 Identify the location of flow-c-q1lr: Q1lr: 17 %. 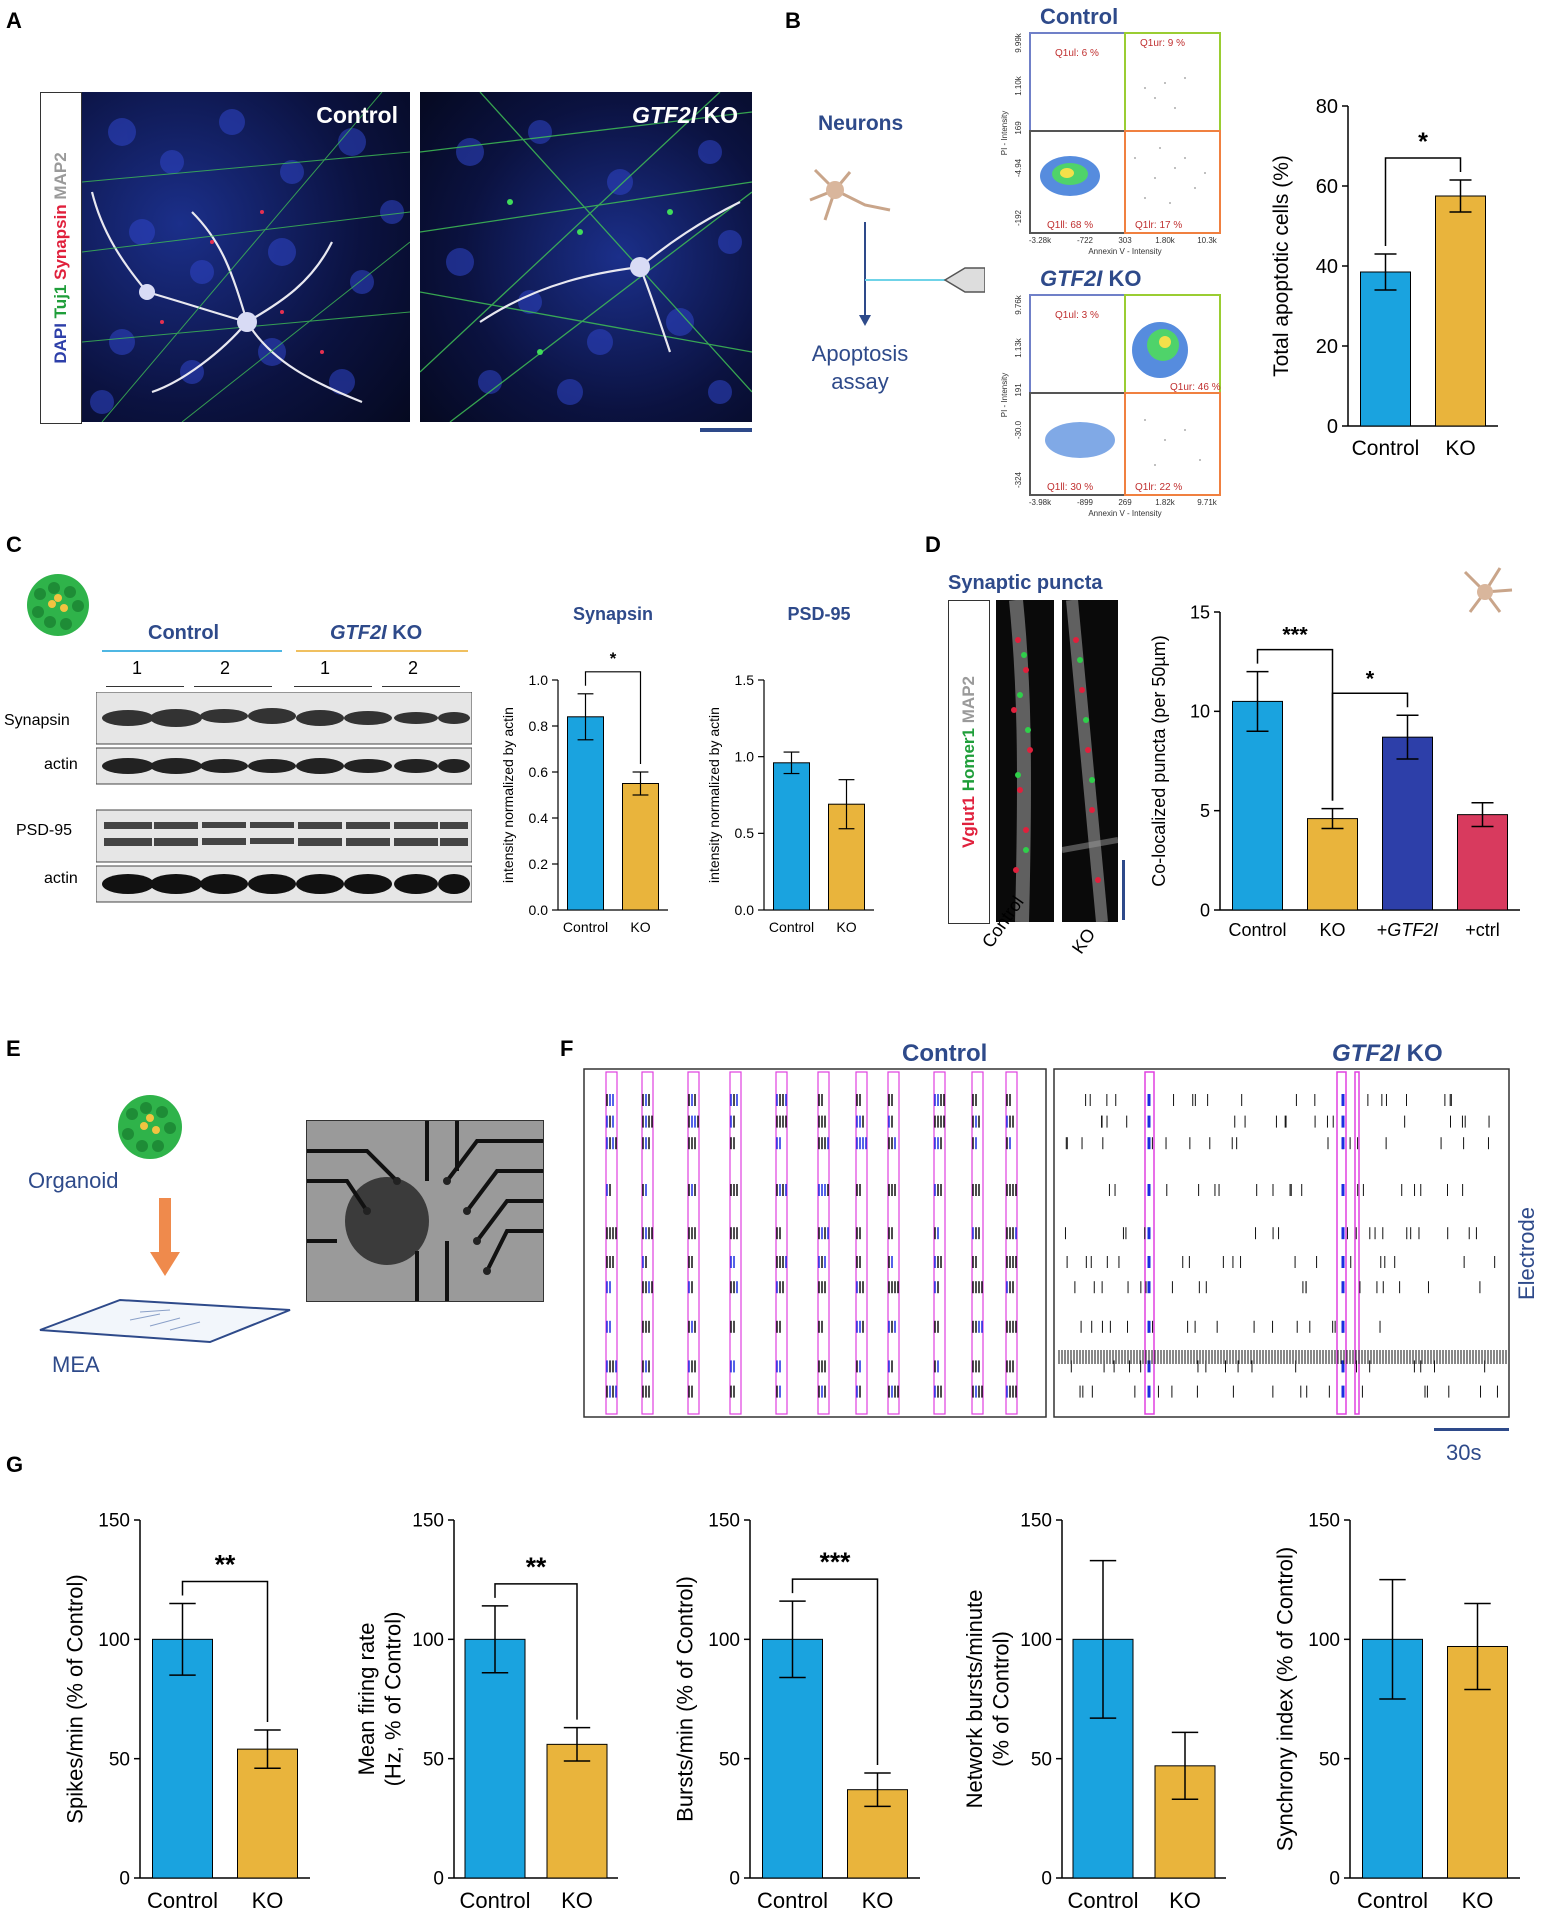
(1158, 225).